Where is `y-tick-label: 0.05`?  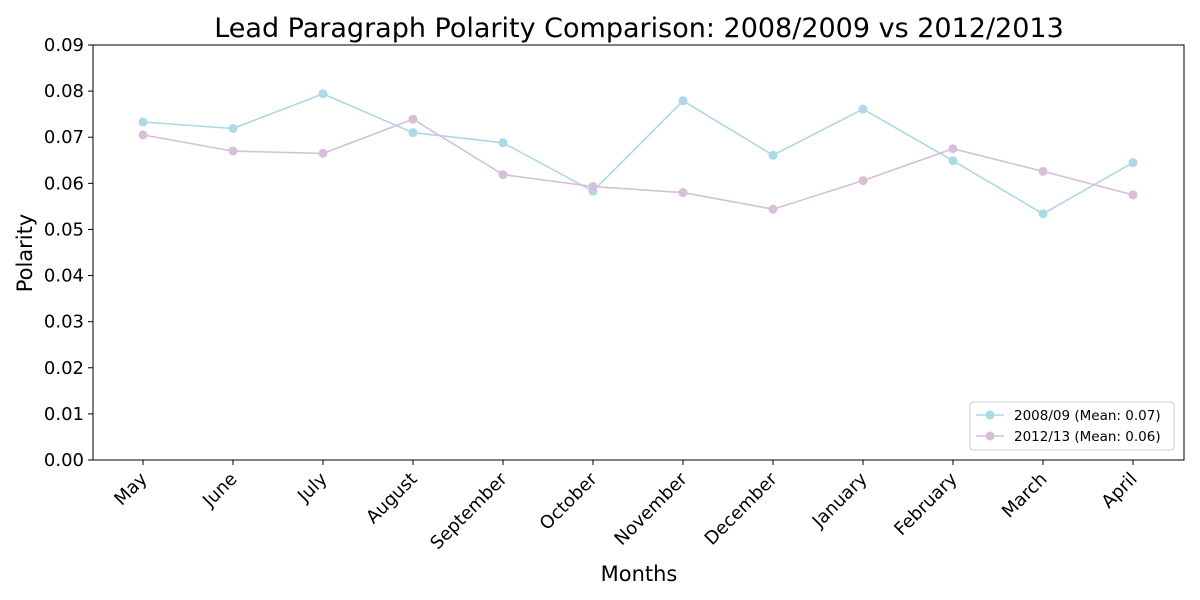 y-tick-label: 0.05 is located at coordinates (64, 229).